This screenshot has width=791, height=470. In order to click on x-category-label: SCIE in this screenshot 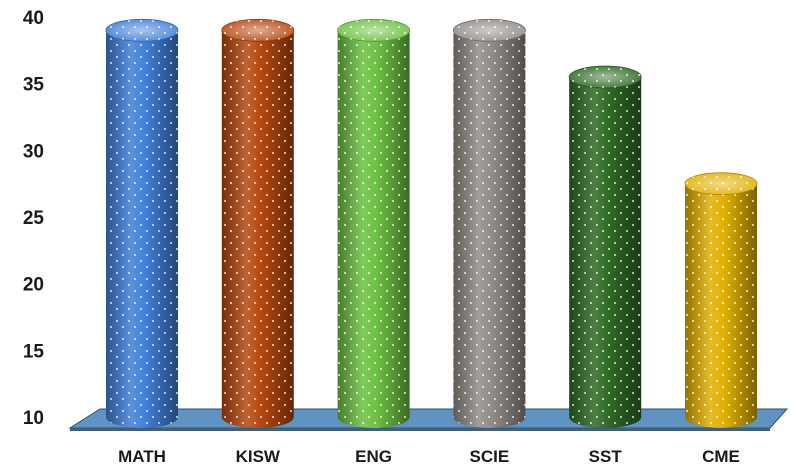, I will do `click(490, 456)`.